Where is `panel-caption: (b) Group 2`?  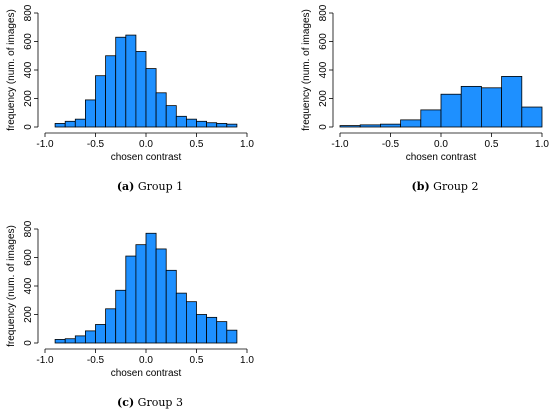
panel-caption: (b) Group 2 is located at coordinates (445, 186).